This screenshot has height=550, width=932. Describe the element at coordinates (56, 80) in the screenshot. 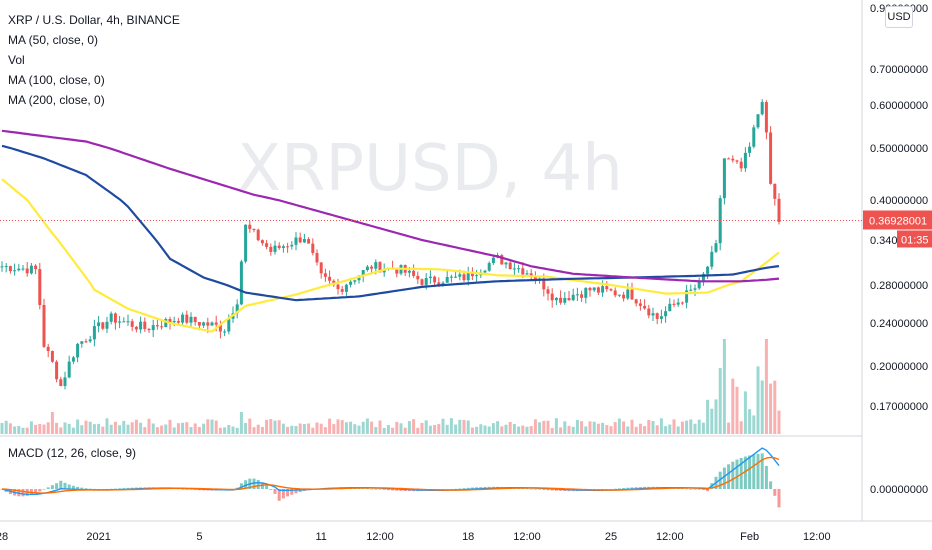

I see `indicator-ma100: MA (100, close, 0)` at that location.